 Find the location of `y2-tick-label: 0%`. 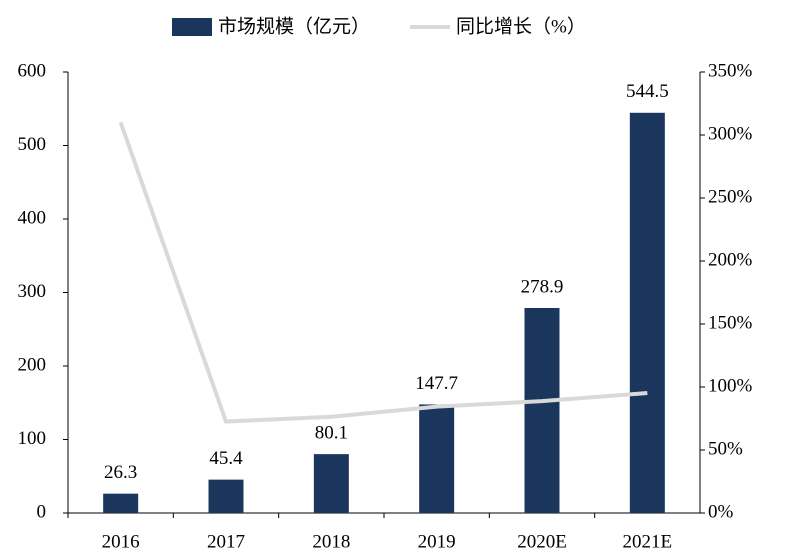

y2-tick-label: 0% is located at coordinates (721, 511).